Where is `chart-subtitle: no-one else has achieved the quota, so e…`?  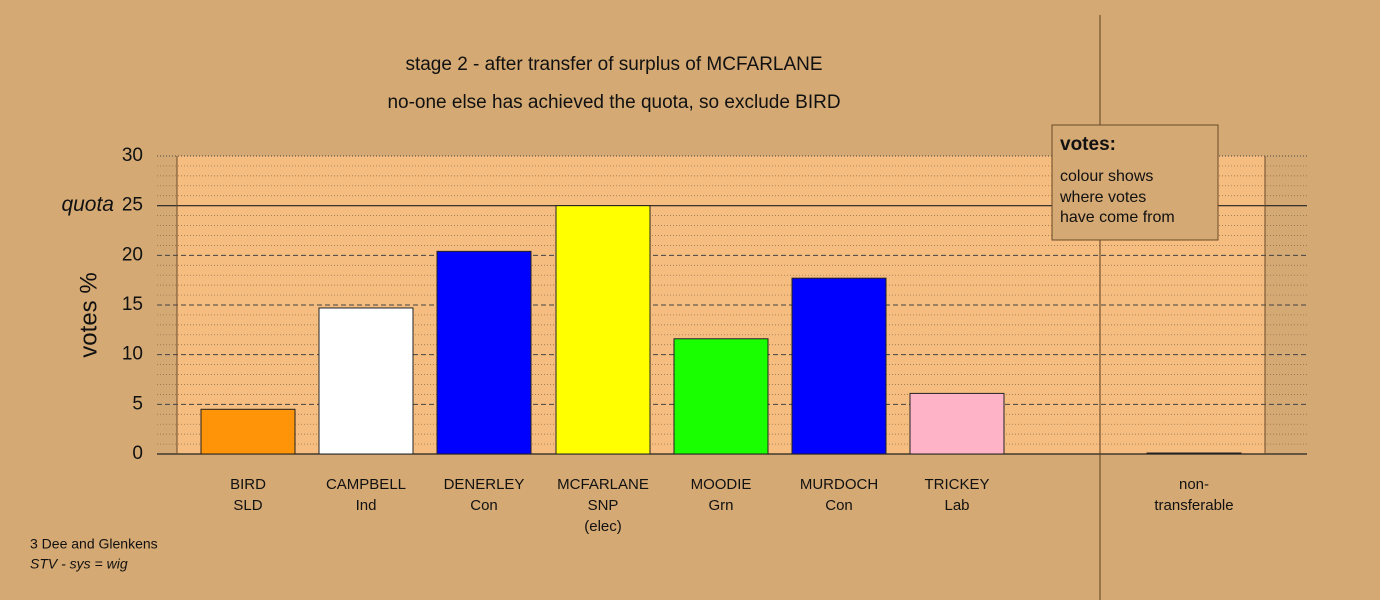
chart-subtitle: no-one else has achieved the quota, so e… is located at coordinates (613, 102).